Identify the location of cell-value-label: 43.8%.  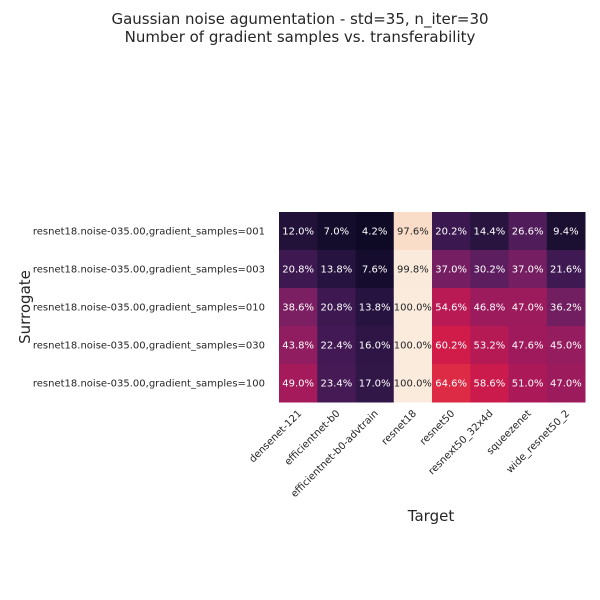
(298, 346).